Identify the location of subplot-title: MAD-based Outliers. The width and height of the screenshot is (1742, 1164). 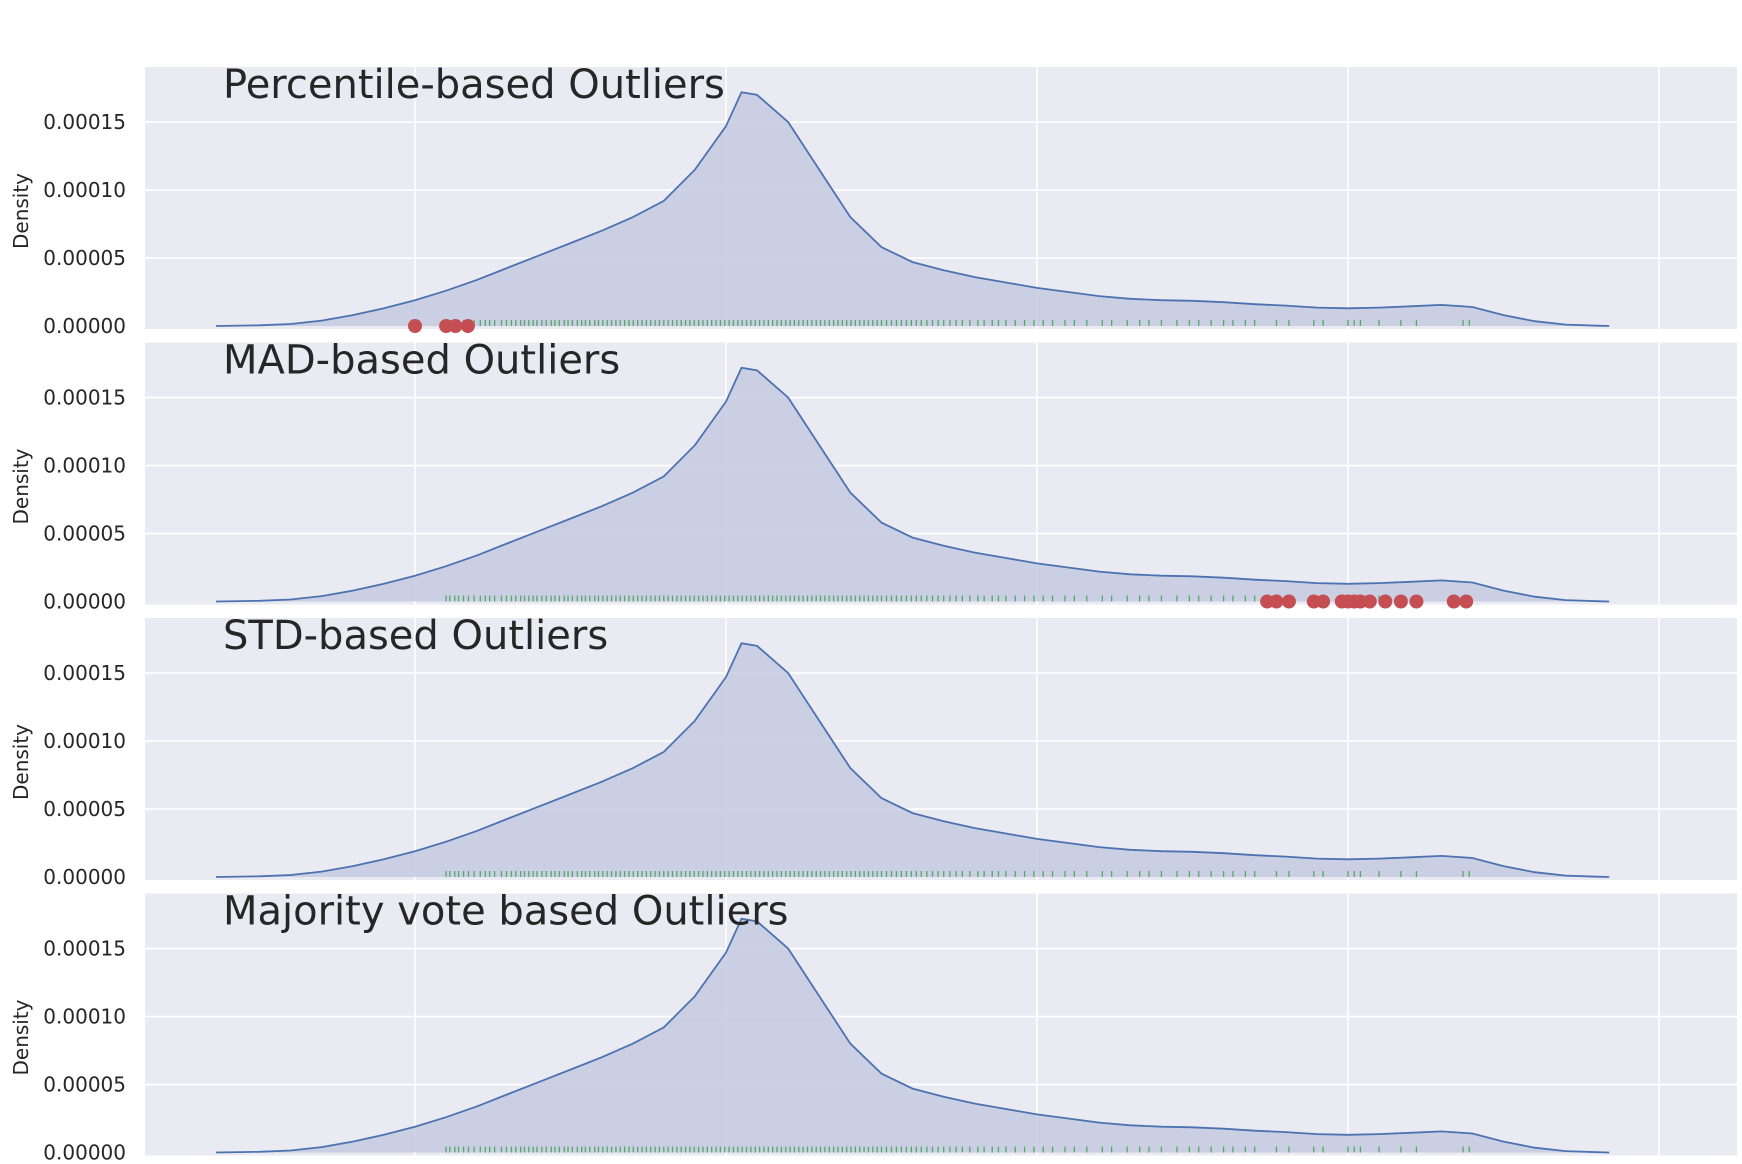
(421, 361).